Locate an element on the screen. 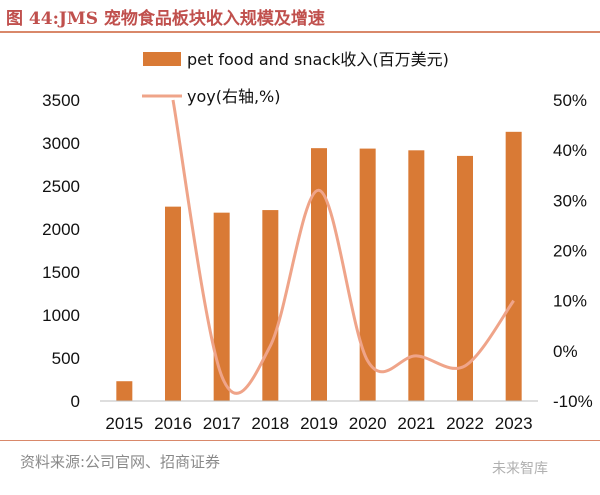 The width and height of the screenshot is (600, 495). y-tick-label: 1000 is located at coordinates (61, 315).